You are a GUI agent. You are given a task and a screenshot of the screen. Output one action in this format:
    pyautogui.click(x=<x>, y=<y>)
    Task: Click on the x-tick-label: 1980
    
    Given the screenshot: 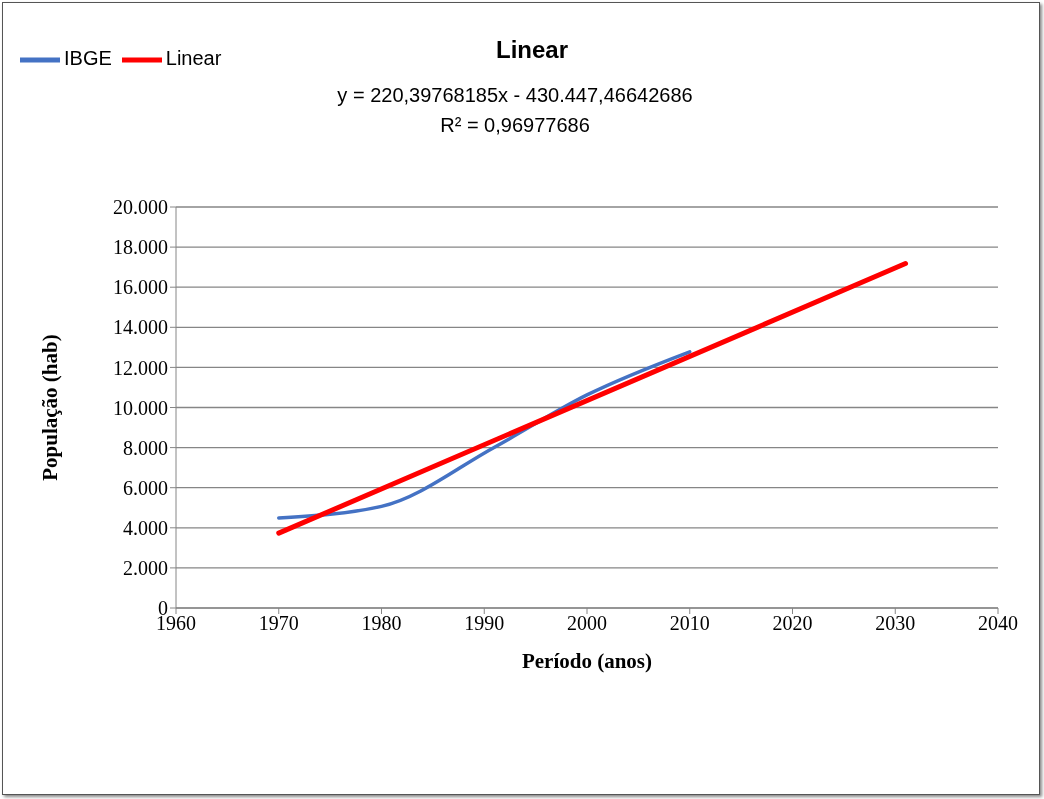 What is the action you would take?
    pyautogui.click(x=381, y=623)
    